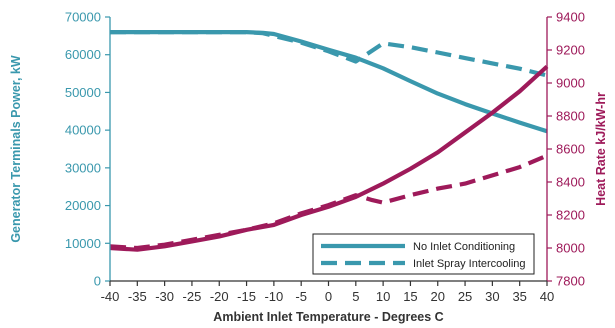 This screenshot has width=615, height=328. I want to click on right-tick-label: 9200, so click(570, 50).